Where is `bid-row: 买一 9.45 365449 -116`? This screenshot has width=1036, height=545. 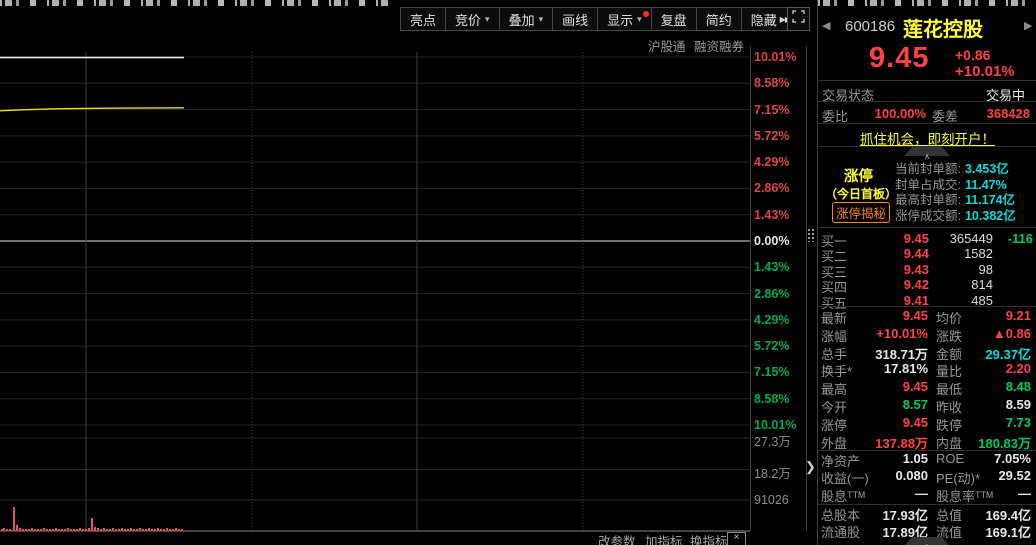
bid-row: 买一 9.45 365449 -116 is located at coordinates (927, 240).